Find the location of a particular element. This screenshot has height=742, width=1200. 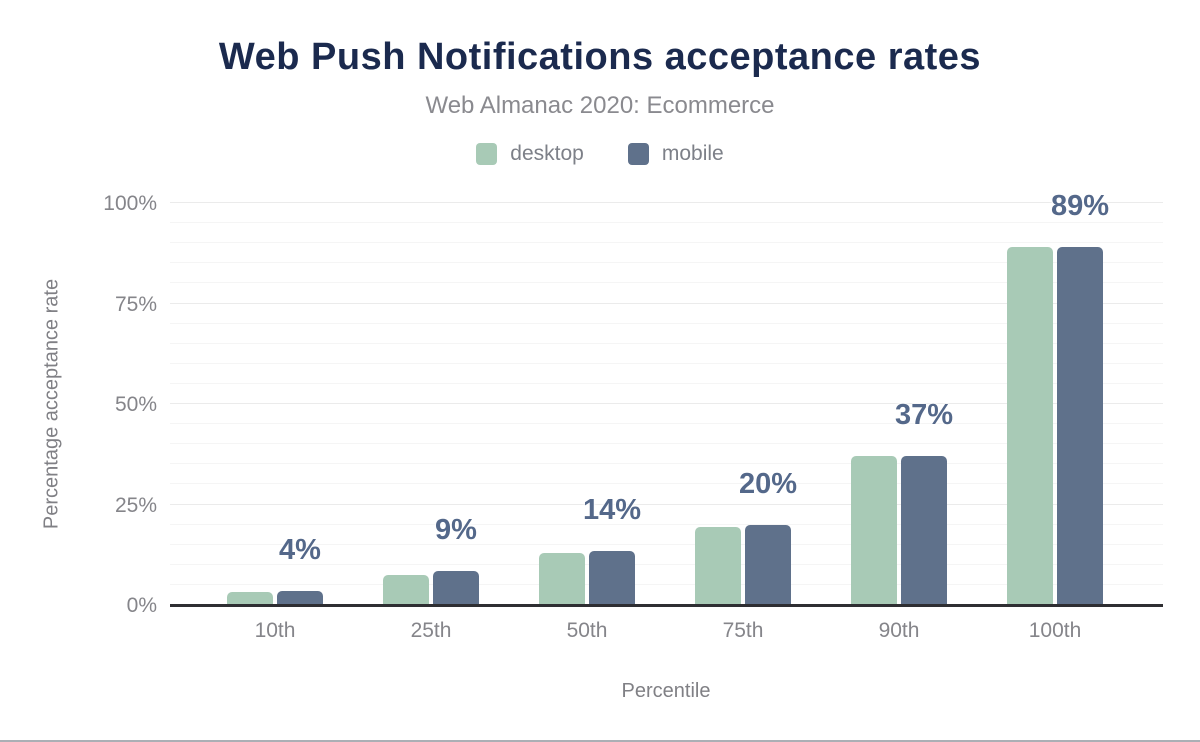

x-axis-title: Percentile is located at coordinates (666, 691).